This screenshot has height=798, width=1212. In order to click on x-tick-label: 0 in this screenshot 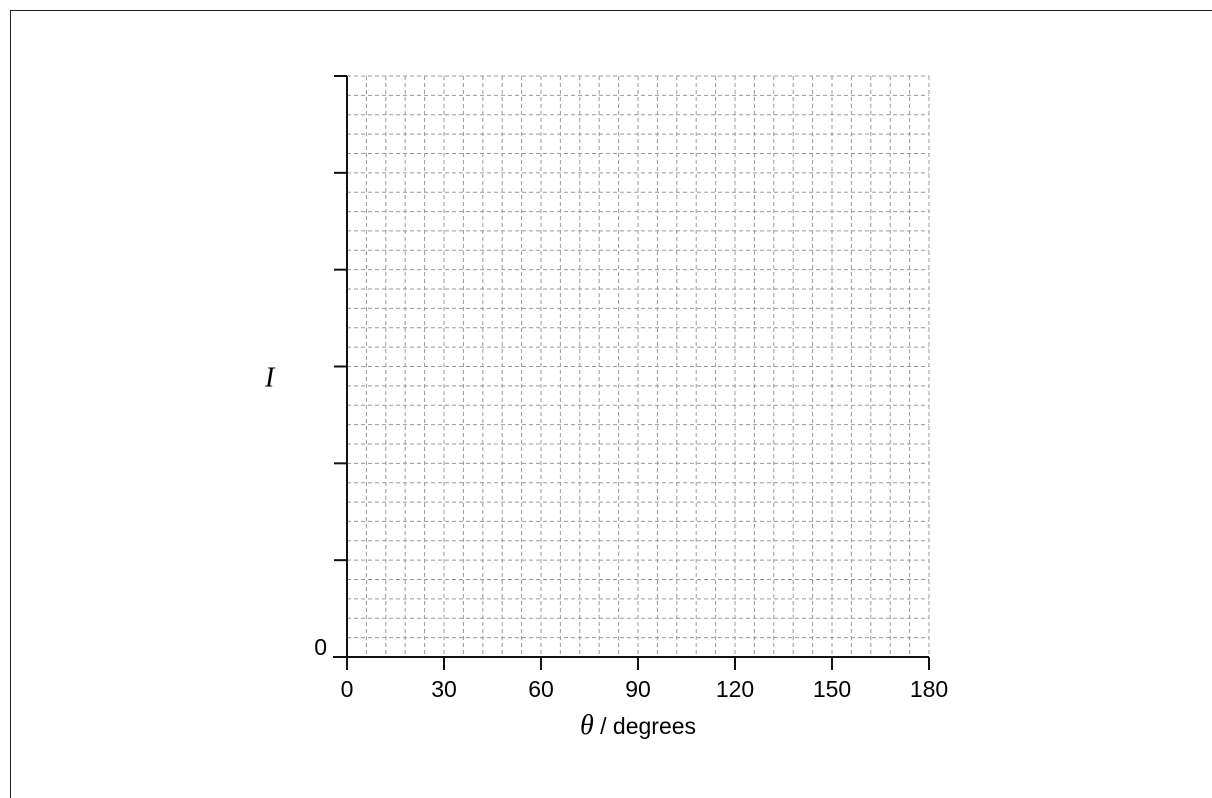, I will do `click(347, 689)`.